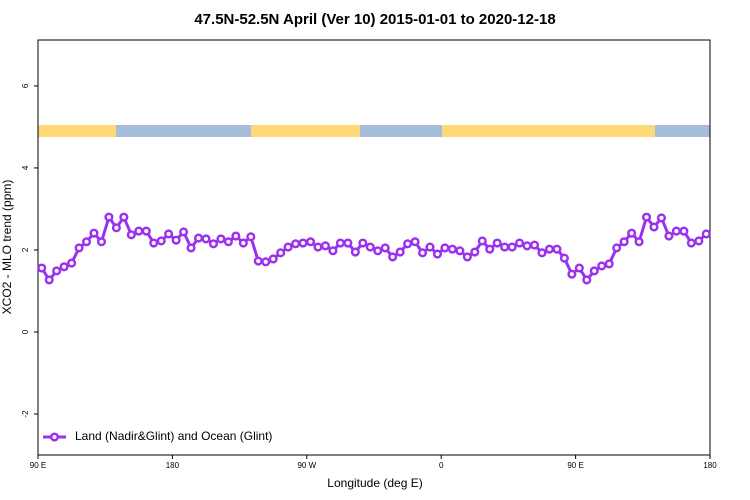 The height and width of the screenshot is (500, 750). Describe the element at coordinates (25, 167) in the screenshot. I see `y-tick-label: 4` at that location.